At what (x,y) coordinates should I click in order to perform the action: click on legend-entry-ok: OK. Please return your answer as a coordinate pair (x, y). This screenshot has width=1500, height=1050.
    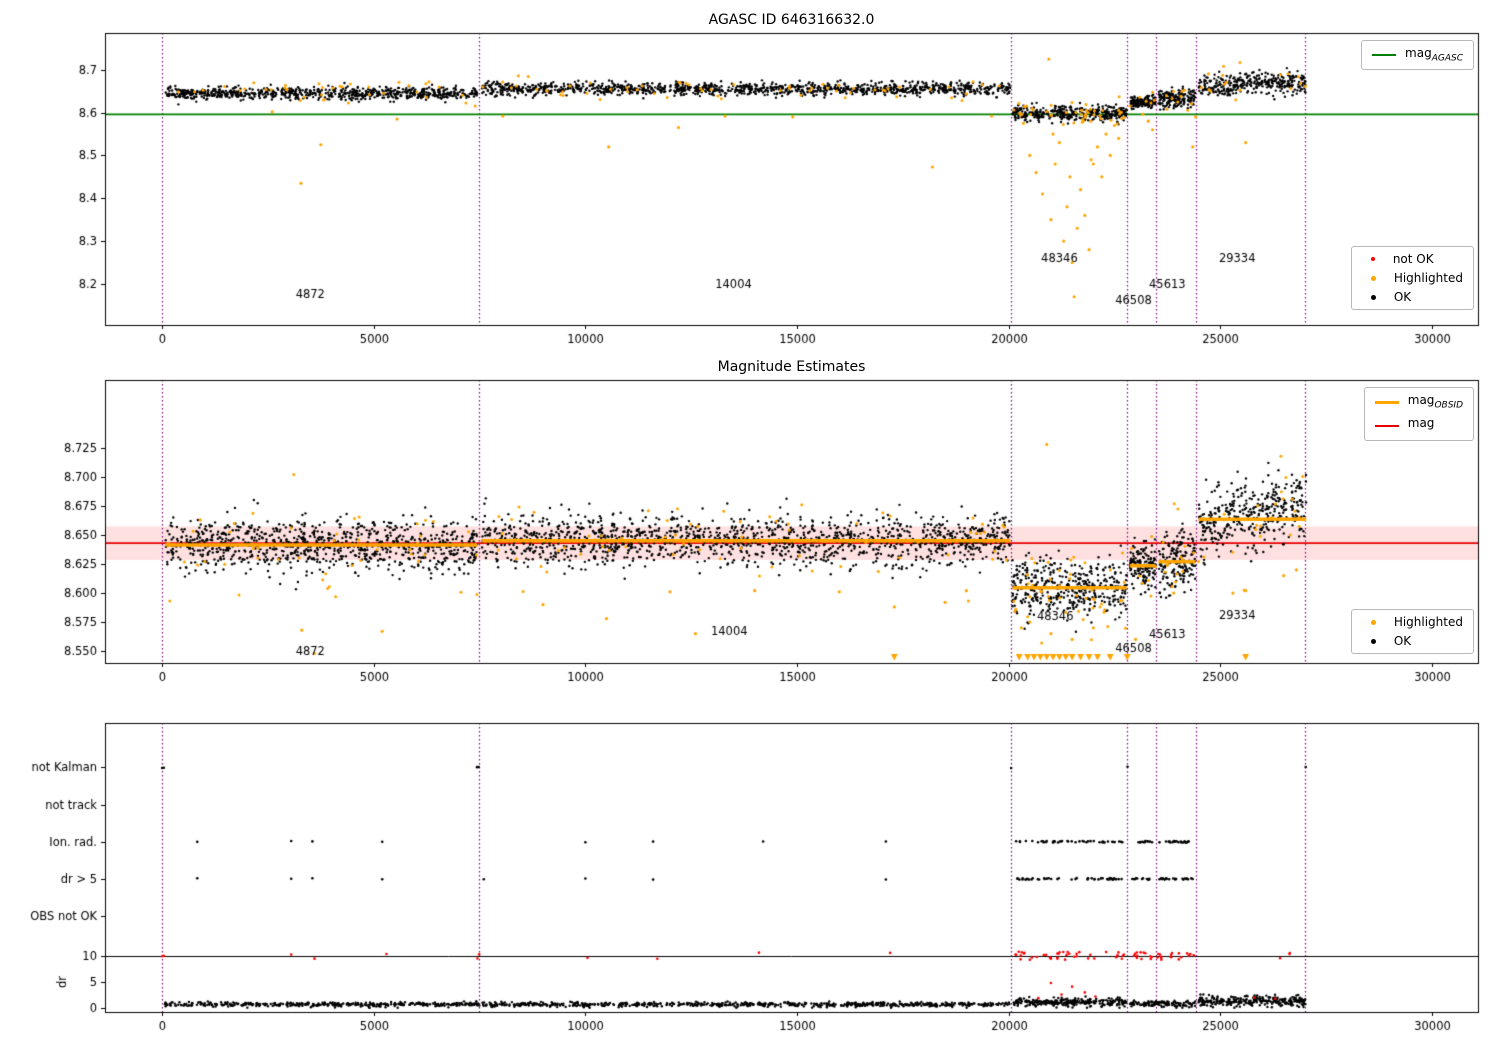
    Looking at the image, I should click on (1412, 297).